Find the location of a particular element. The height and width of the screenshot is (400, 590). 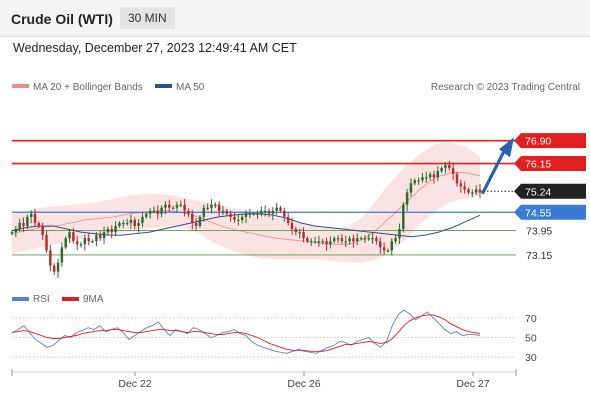

forecast-arrow-head is located at coordinates (506, 147).